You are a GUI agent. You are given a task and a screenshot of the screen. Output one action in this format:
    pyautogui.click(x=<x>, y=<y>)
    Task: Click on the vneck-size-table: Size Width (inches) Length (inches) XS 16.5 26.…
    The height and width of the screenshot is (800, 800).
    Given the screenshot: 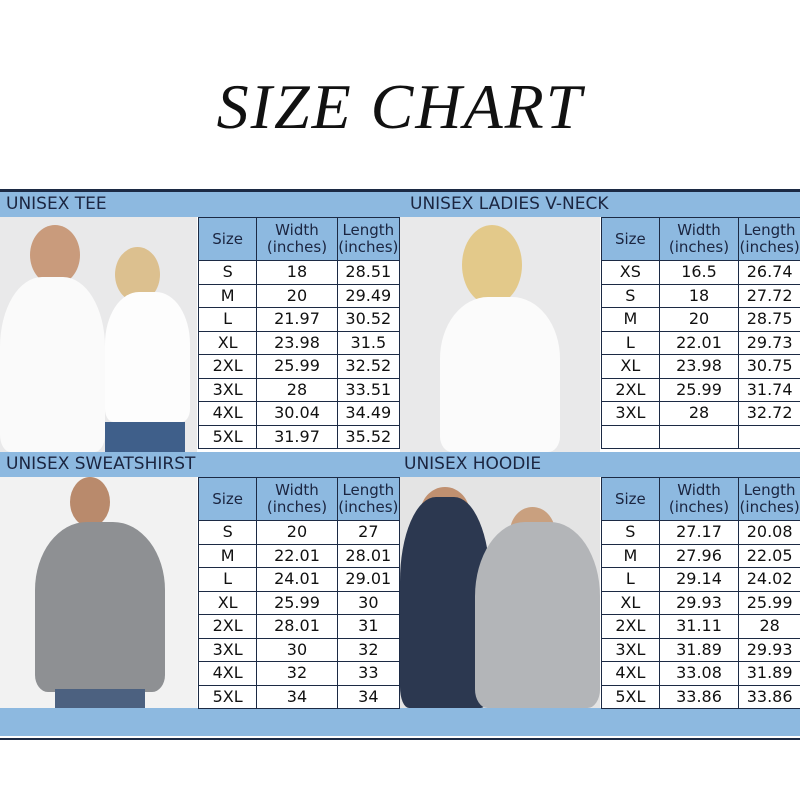 What is the action you would take?
    pyautogui.click(x=700, y=333)
    